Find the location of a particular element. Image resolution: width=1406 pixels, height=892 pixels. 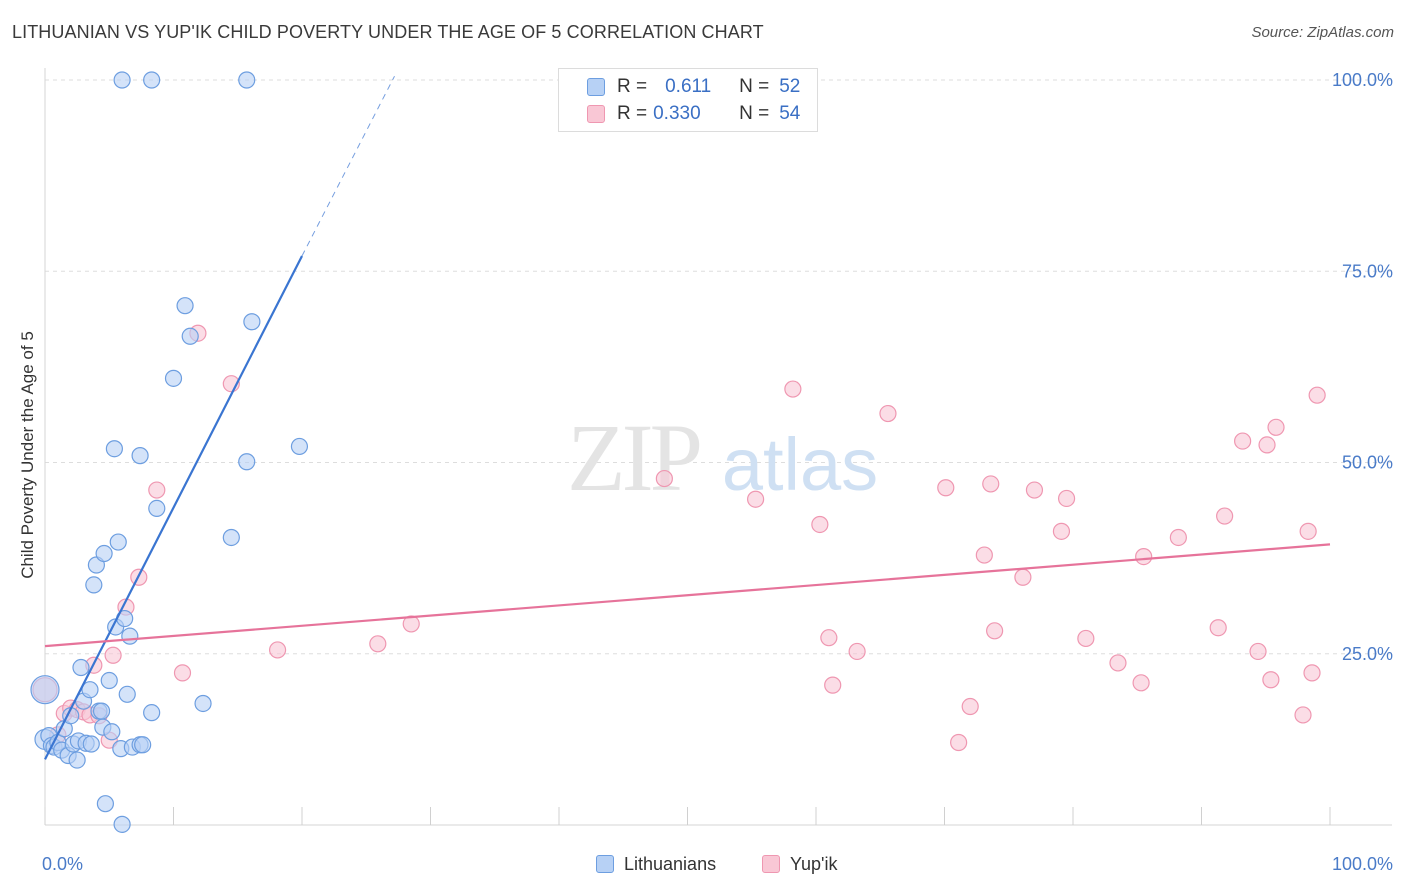

watermark: ZIP atlas is located at coordinates (722, 457).